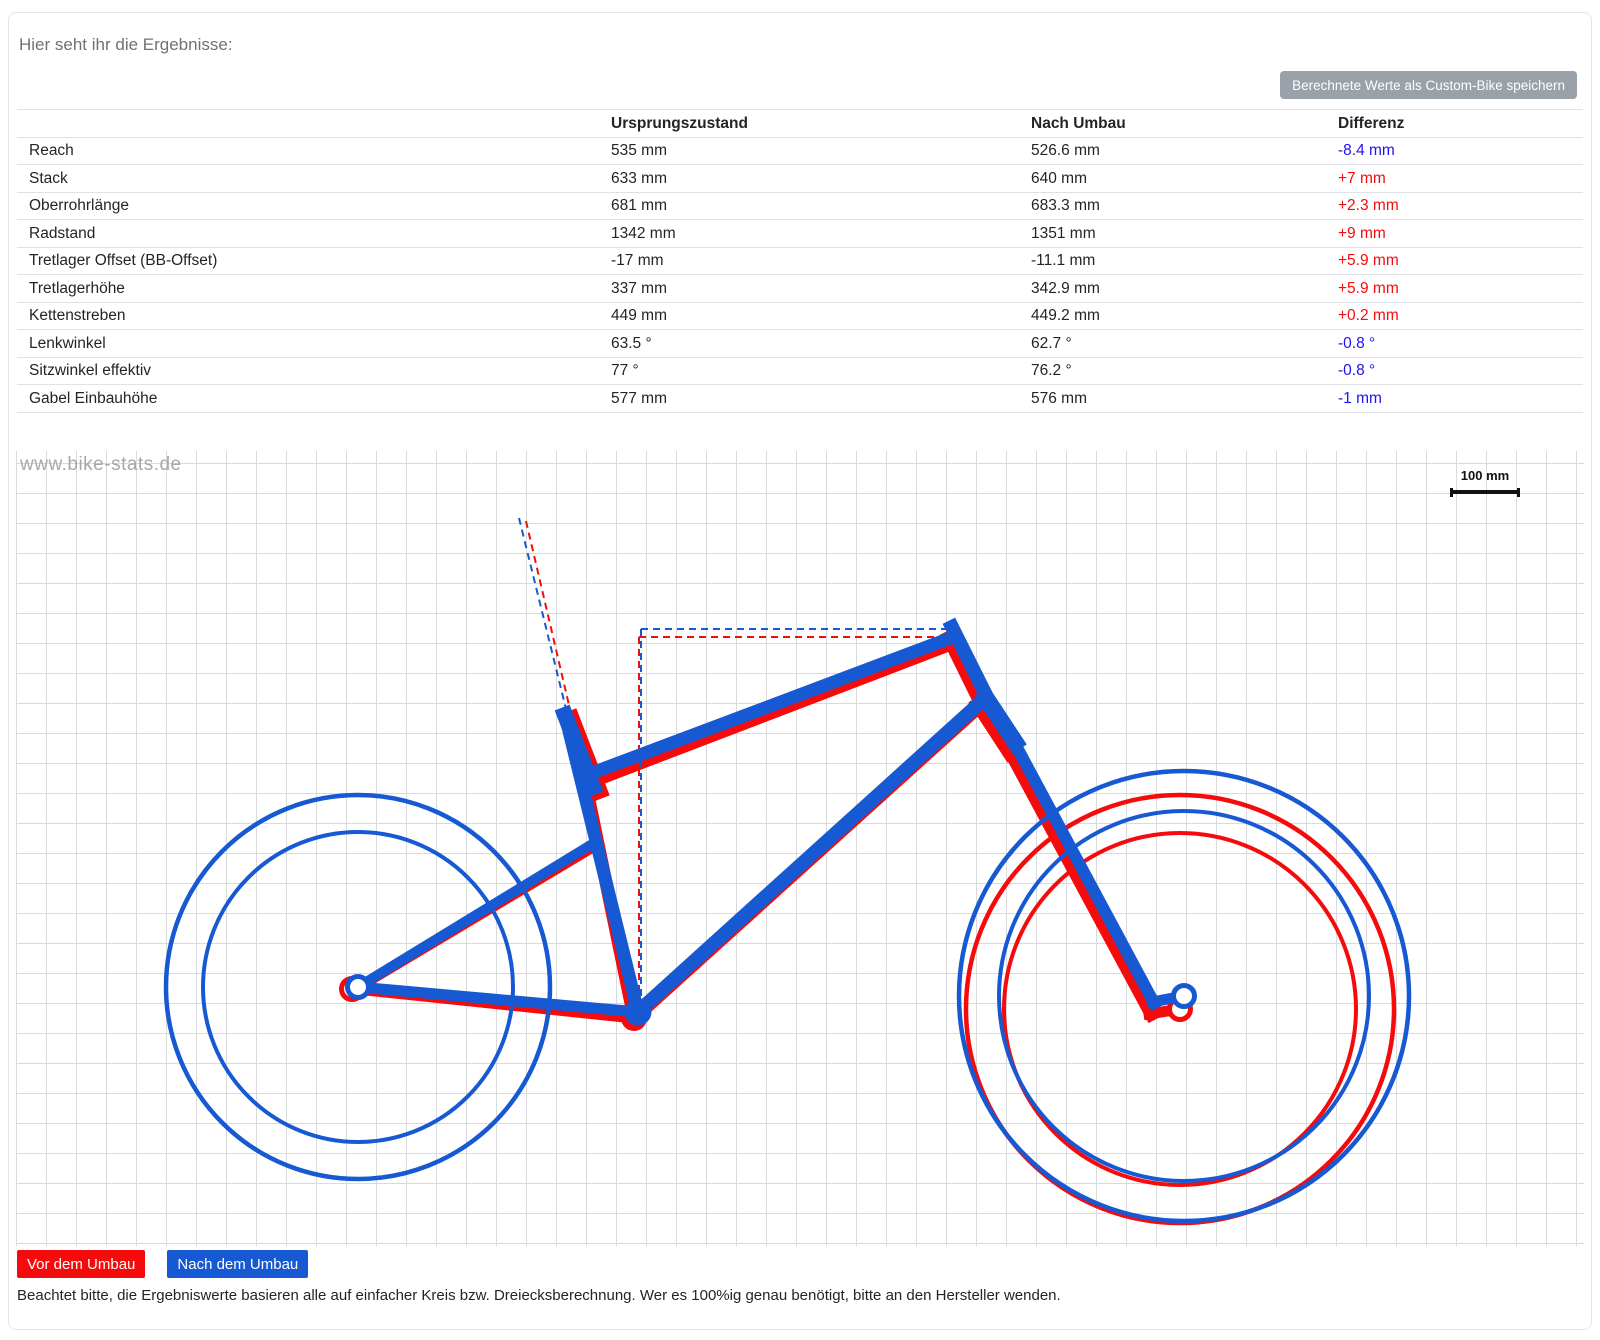  Describe the element at coordinates (163, 1264) in the screenshot. I see `legend: Vor dem Umbau Nach dem Umbau` at that location.